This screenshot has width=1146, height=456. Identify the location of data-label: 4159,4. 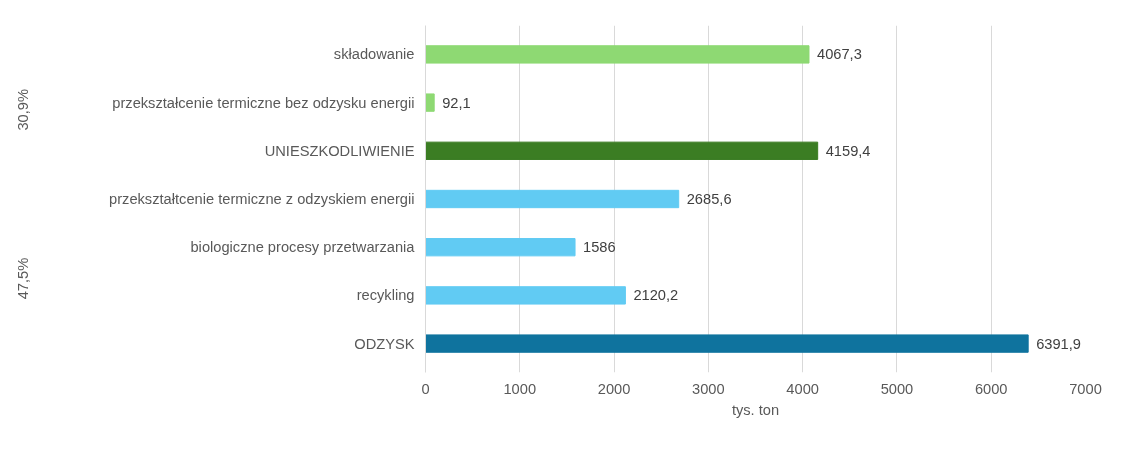
(848, 150).